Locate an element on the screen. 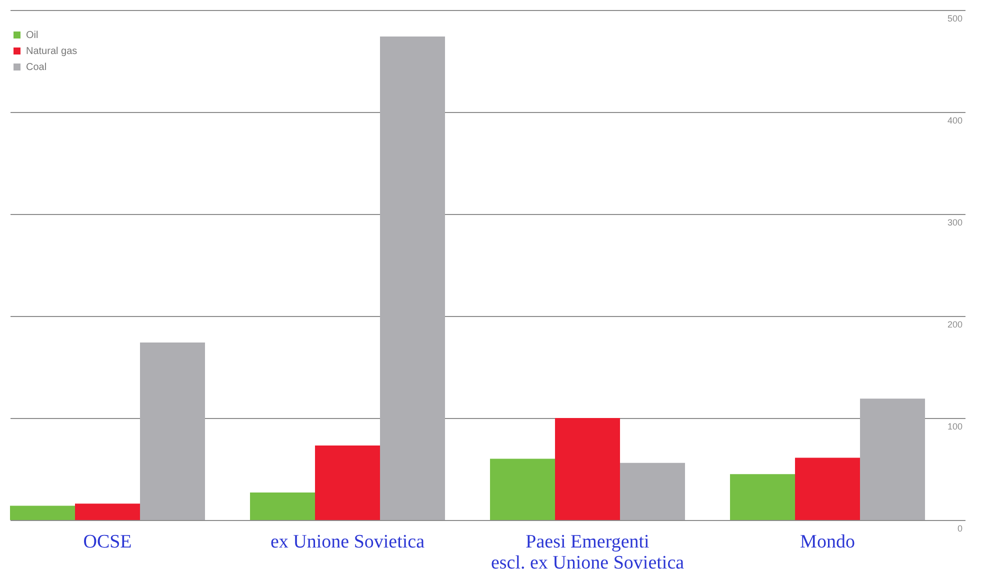  x-tick-label: ex Unione Sovietica is located at coordinates (348, 542).